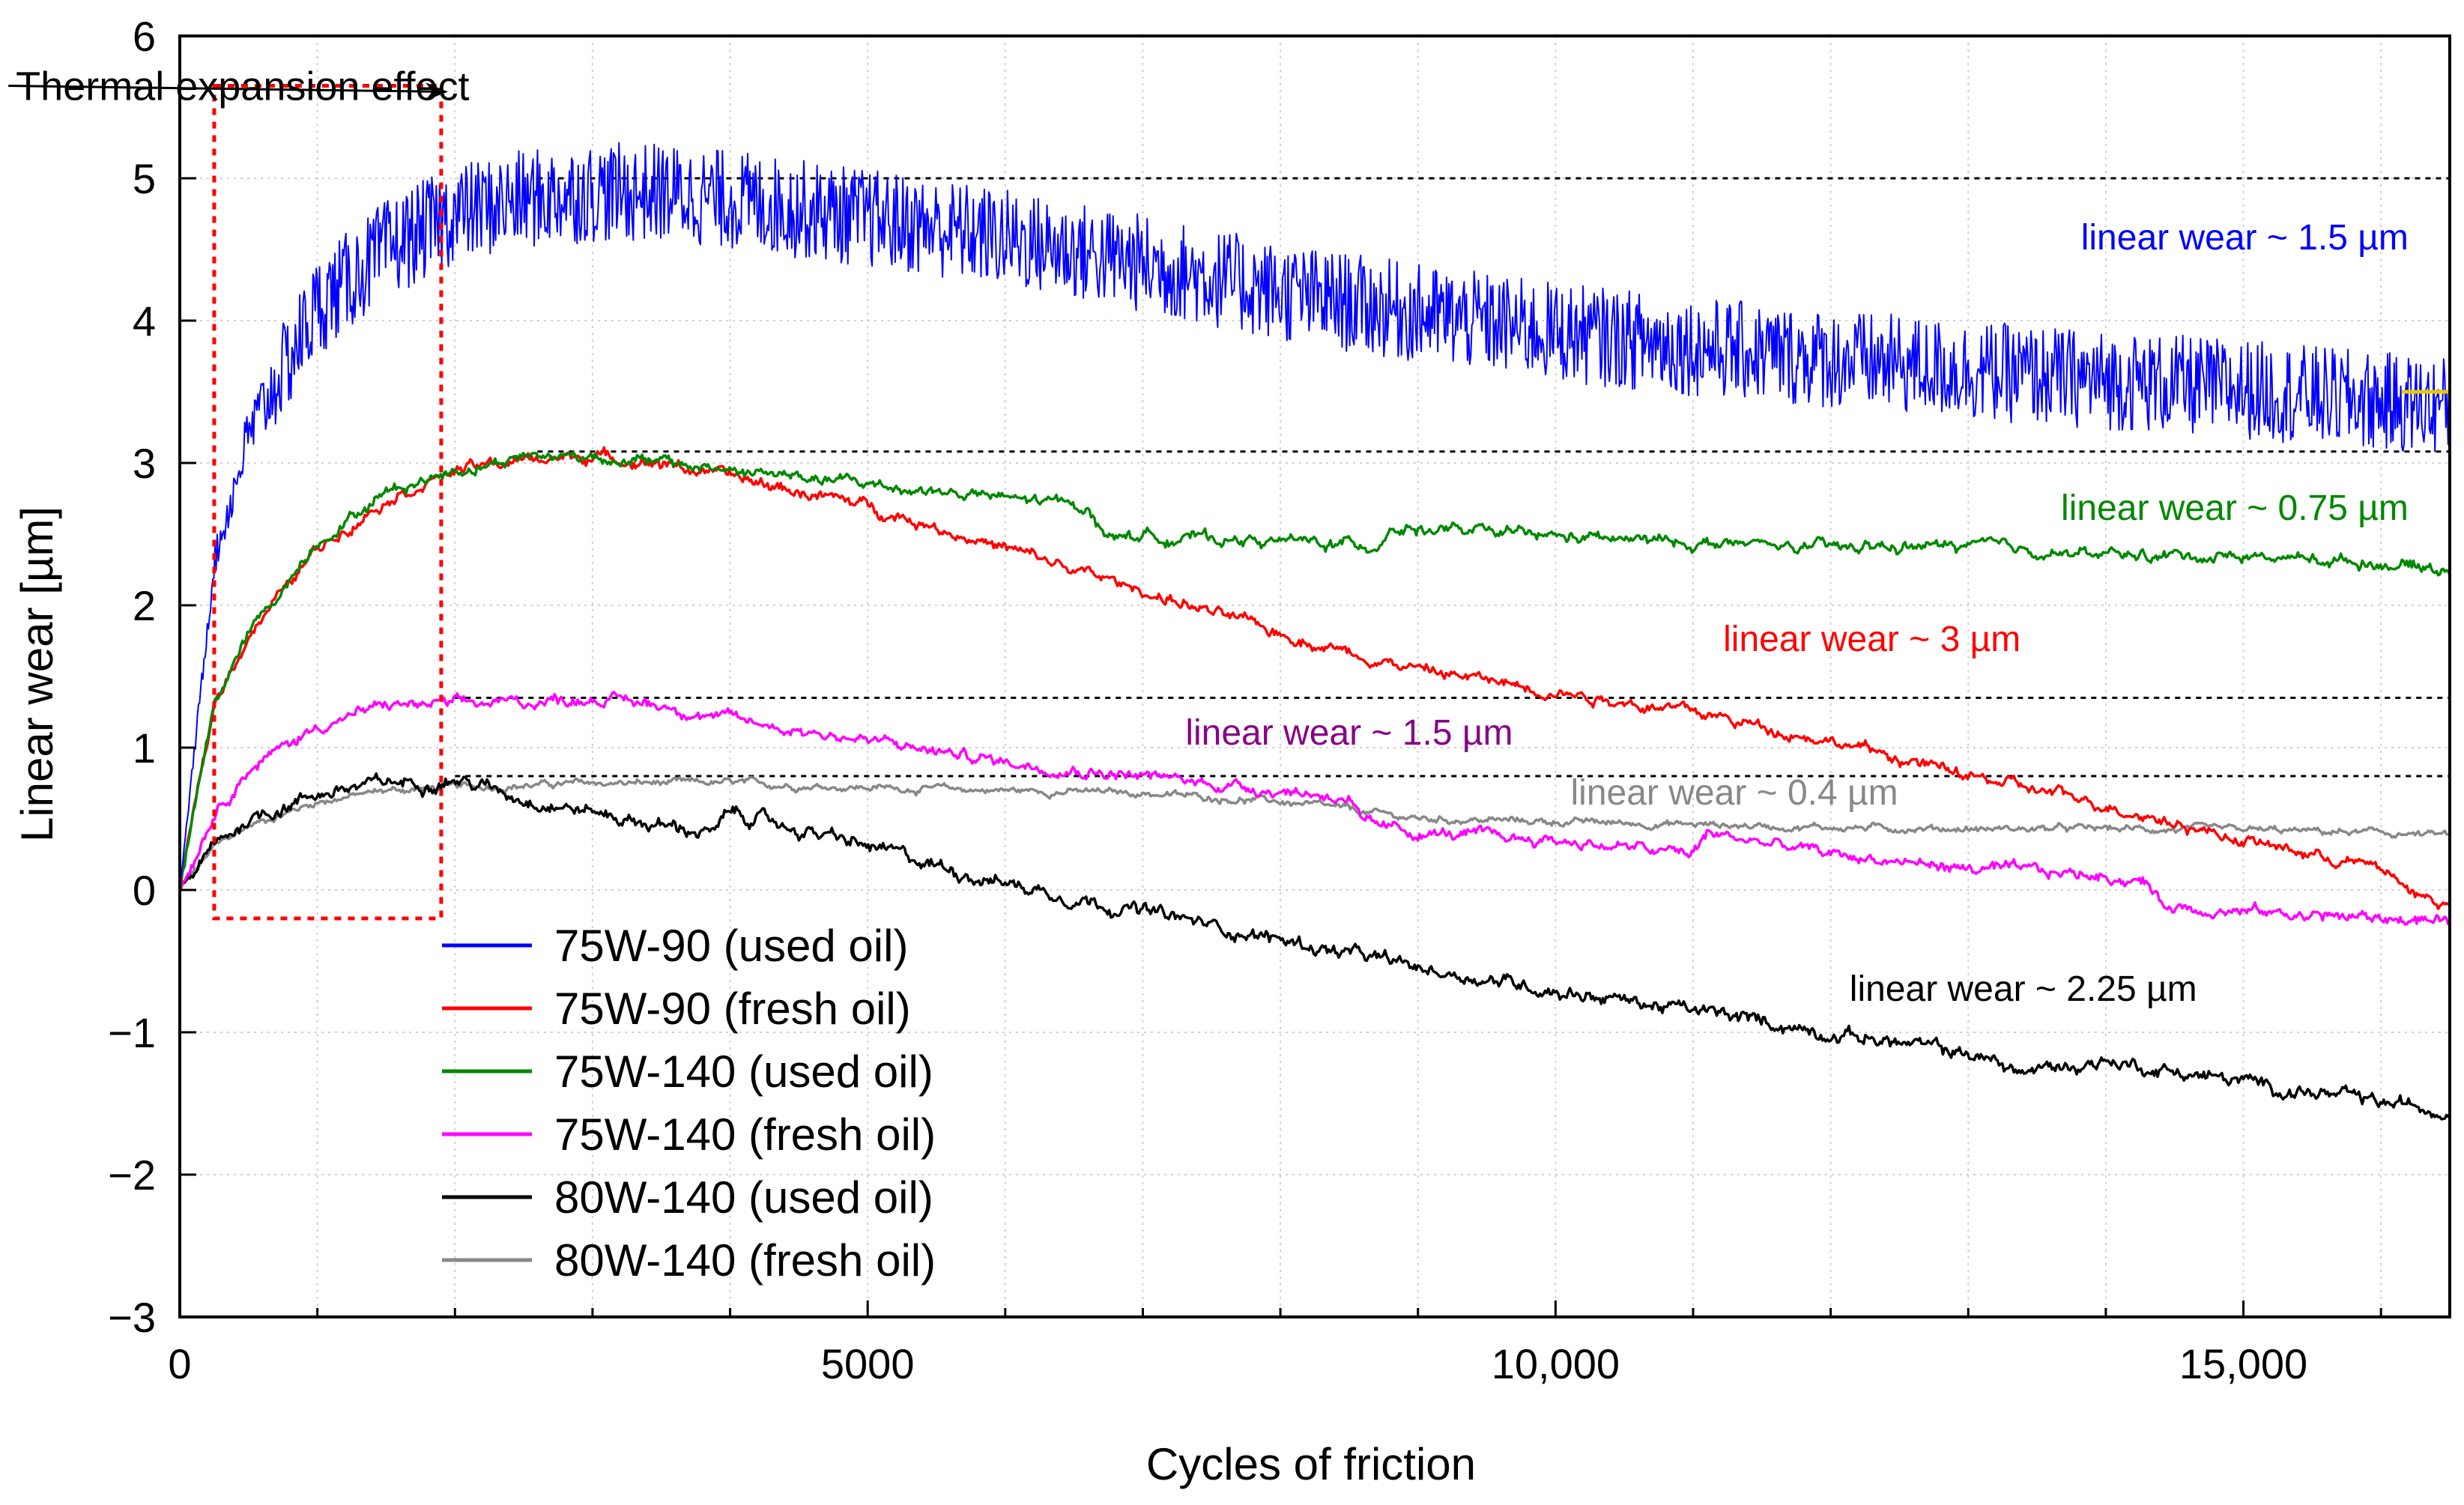 This screenshot has width=2464, height=1505. Describe the element at coordinates (1349, 733) in the screenshot. I see `annotation-3: linear wear ~ 1.5 µm` at that location.